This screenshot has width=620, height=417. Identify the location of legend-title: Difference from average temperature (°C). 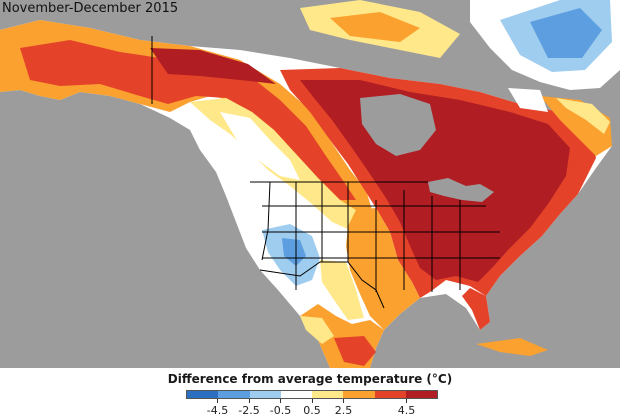
(310, 379).